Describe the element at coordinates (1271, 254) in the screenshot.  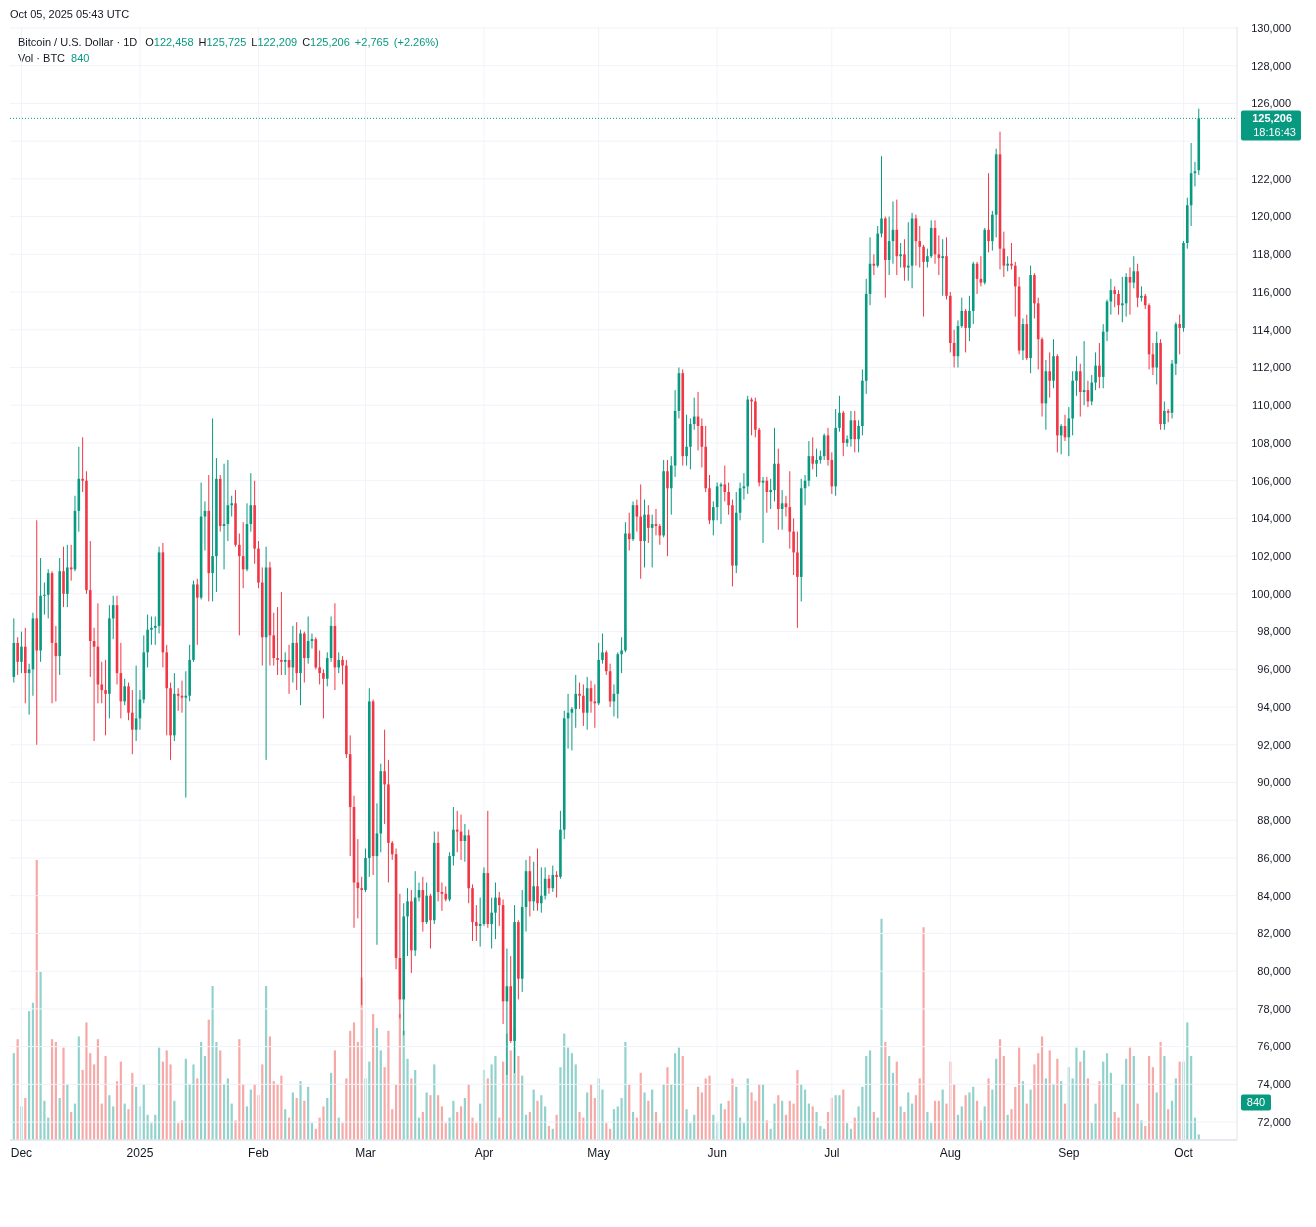
I see `y-tick-label: 118,000` at that location.